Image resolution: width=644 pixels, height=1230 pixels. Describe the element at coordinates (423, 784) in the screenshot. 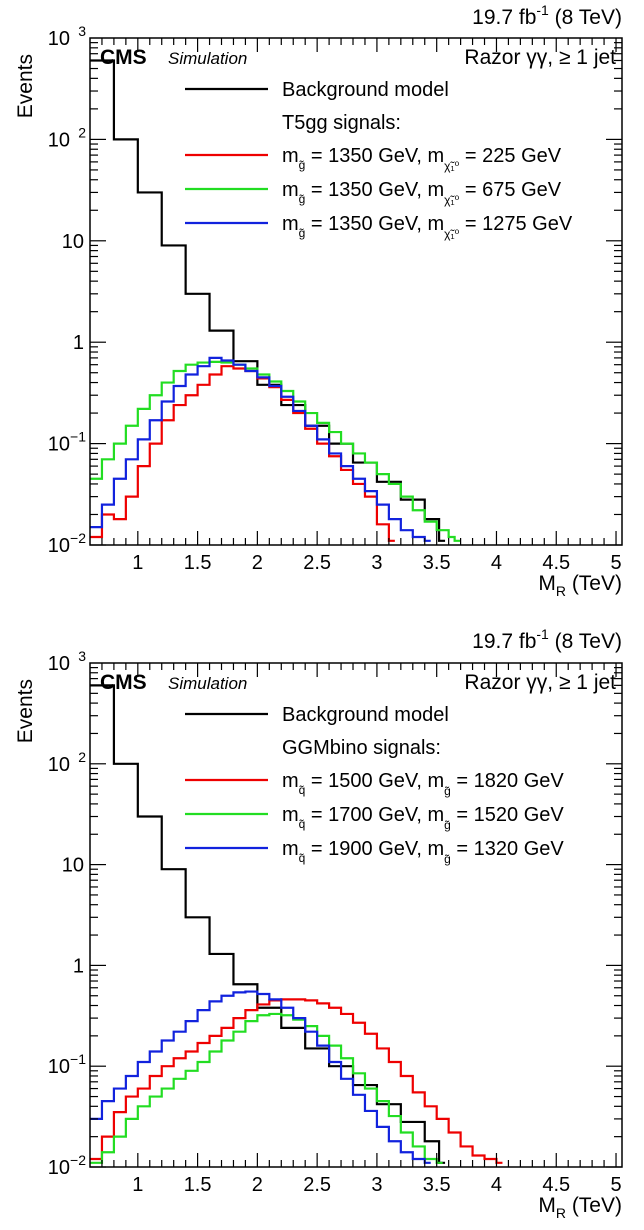

I see `legend-label: mq̃ = 1500 GeV, mg̃ = 1820 GeV` at that location.